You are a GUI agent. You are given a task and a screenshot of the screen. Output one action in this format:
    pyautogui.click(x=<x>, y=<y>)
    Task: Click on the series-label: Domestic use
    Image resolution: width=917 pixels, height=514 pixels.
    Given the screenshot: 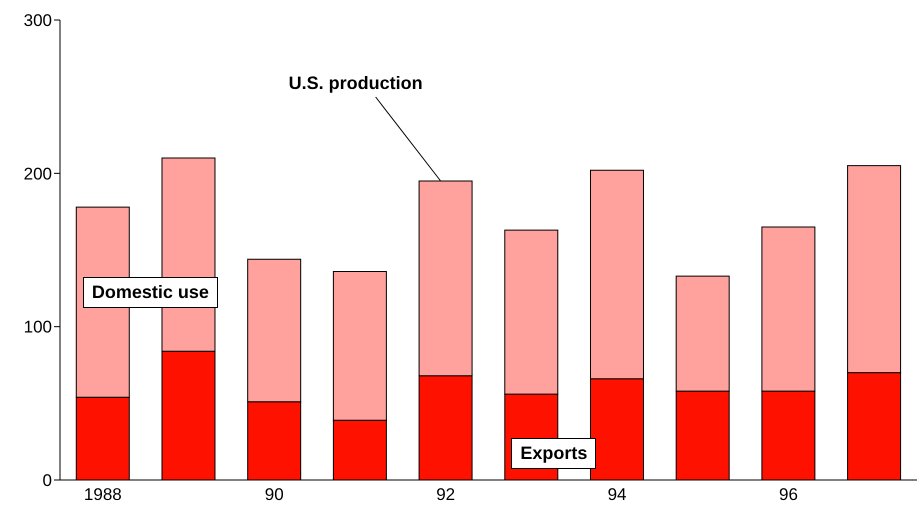 What is the action you would take?
    pyautogui.click(x=150, y=292)
    